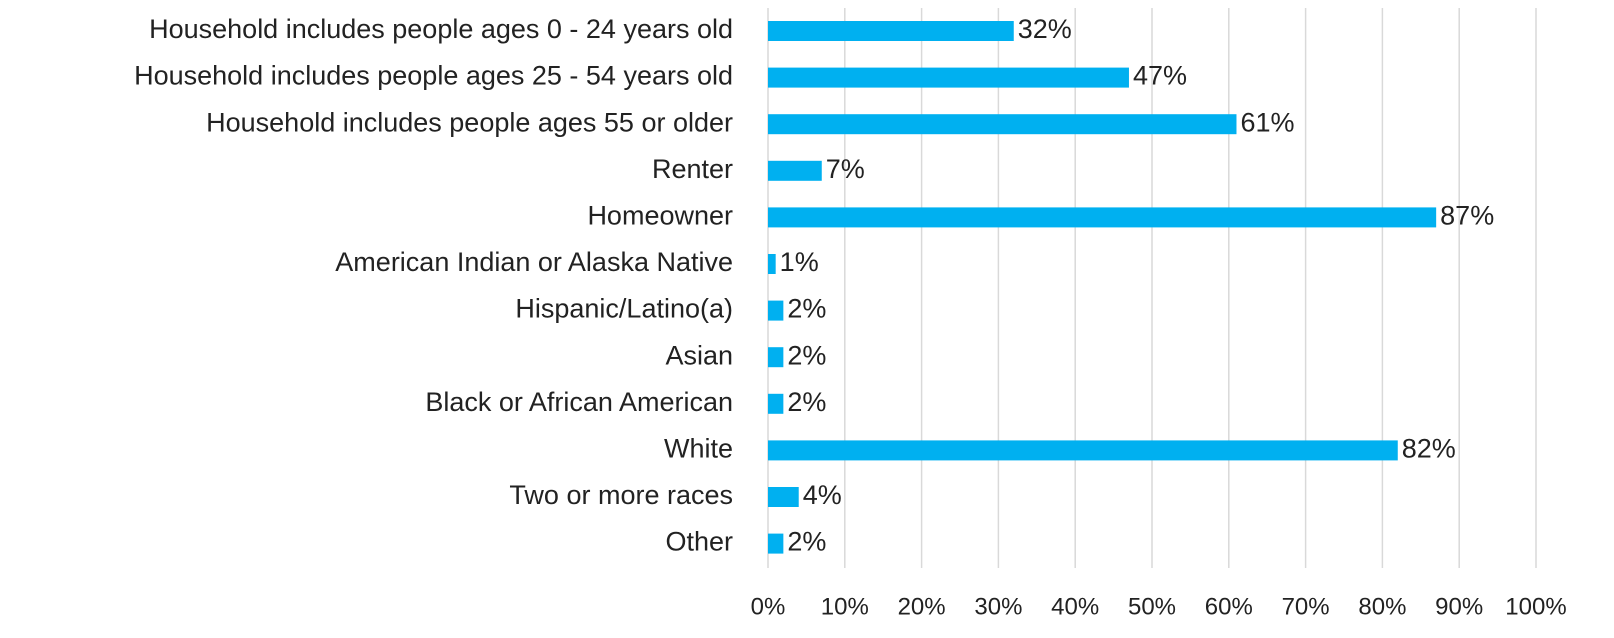 The image size is (1614, 638). What do you see at coordinates (534, 262) in the screenshot?
I see `y-tick-label: American Indian or Alaska Native` at bounding box center [534, 262].